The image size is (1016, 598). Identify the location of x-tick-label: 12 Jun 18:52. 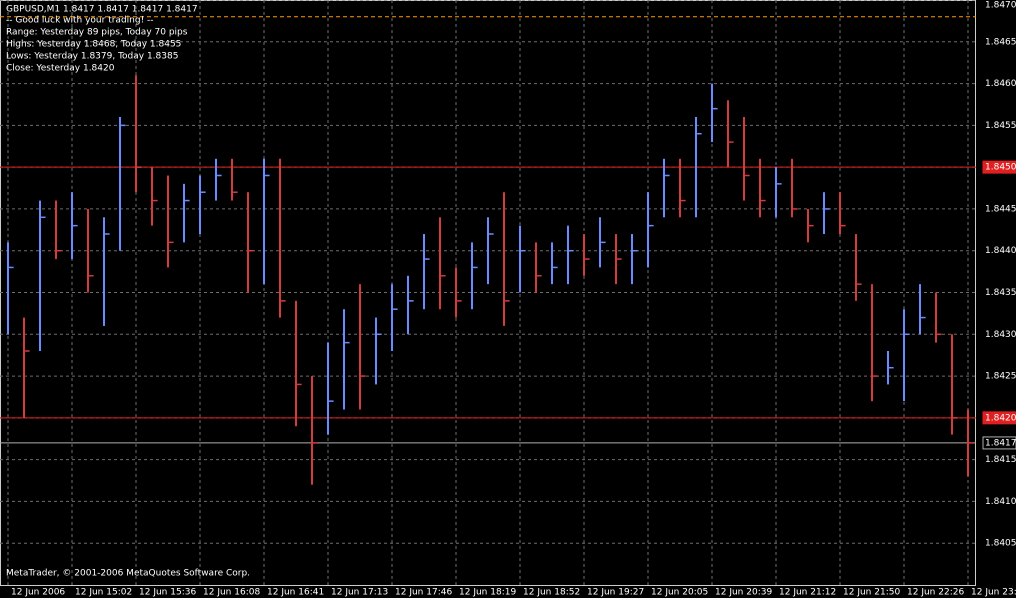
(551, 593).